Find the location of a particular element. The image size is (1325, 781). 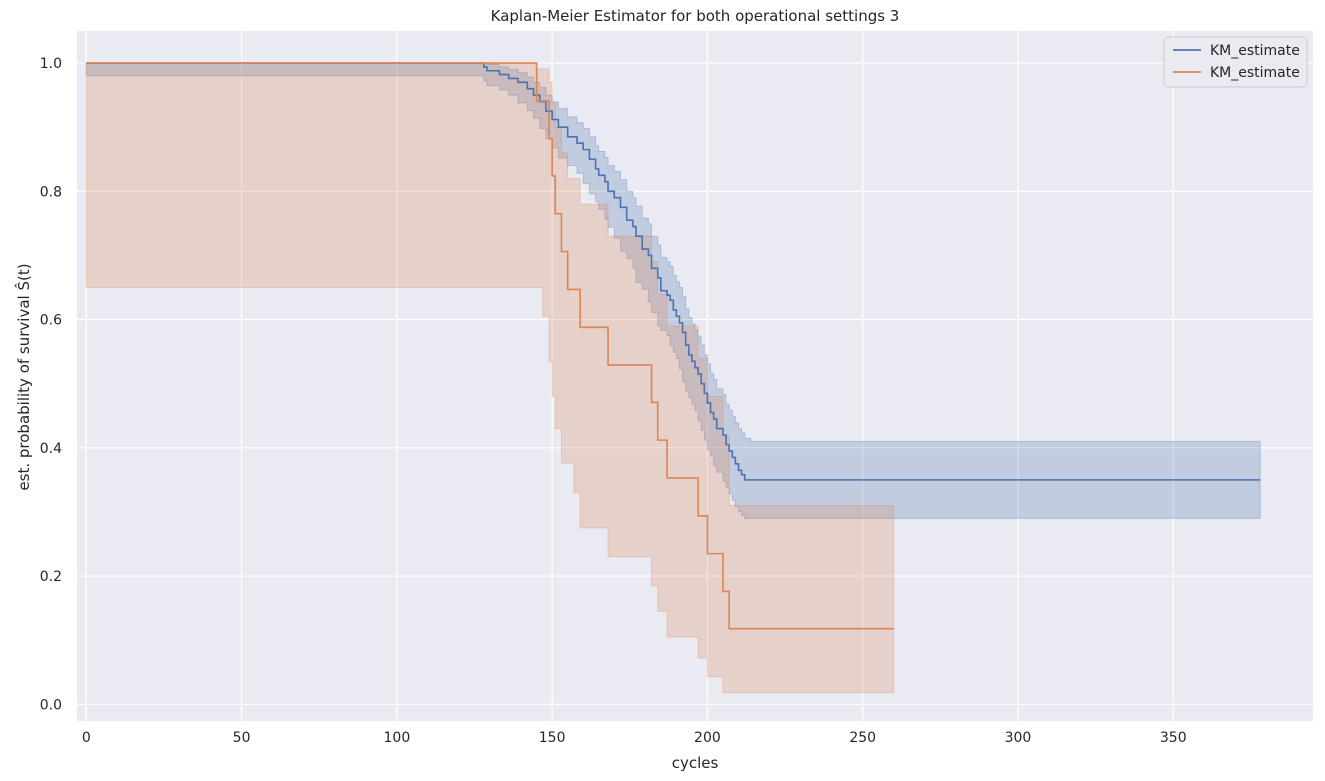

y-tick-label: 0.0 is located at coordinates (51, 705).